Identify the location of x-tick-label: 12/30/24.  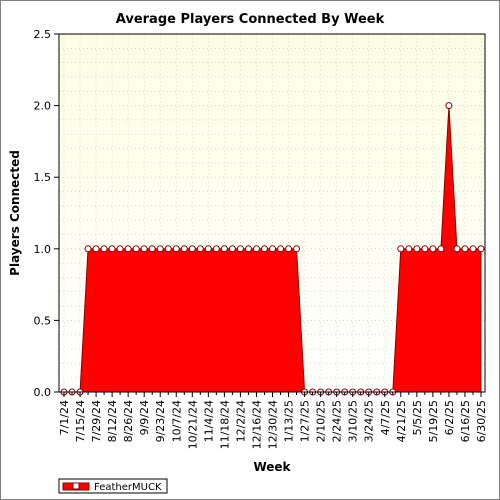
(273, 424).